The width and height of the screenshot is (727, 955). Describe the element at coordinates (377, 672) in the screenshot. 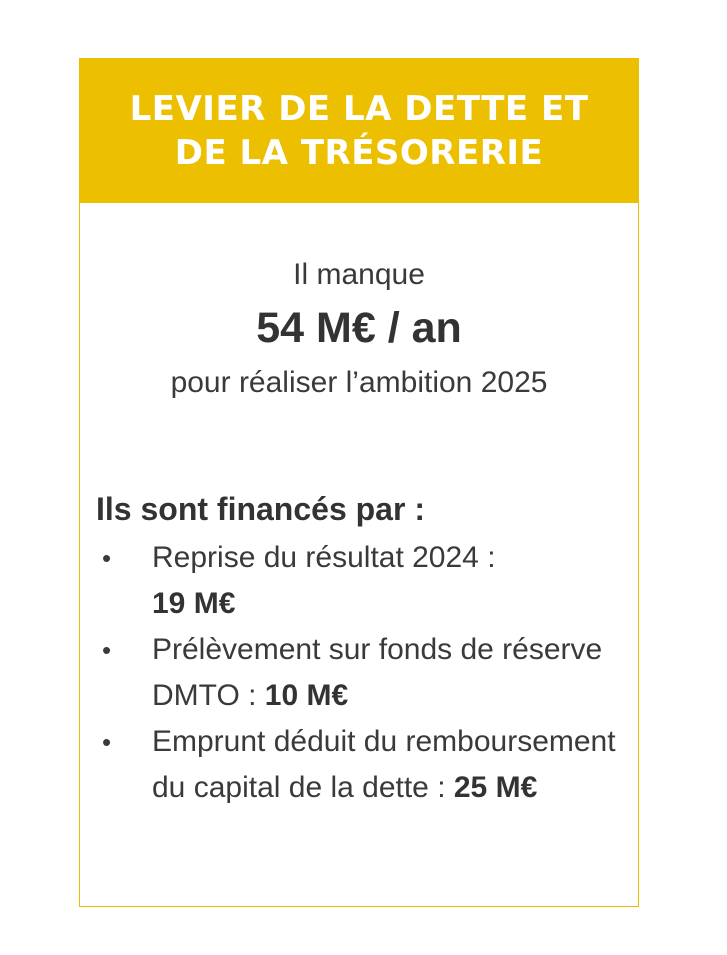

I see `list-item-text: Prélèvement sur fonds de réserve DMTO :` at that location.